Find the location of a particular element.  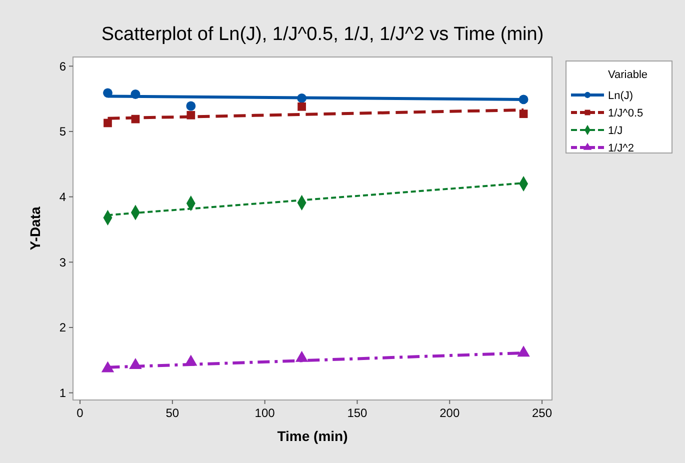

y-tick-label: 2 is located at coordinates (62, 327).